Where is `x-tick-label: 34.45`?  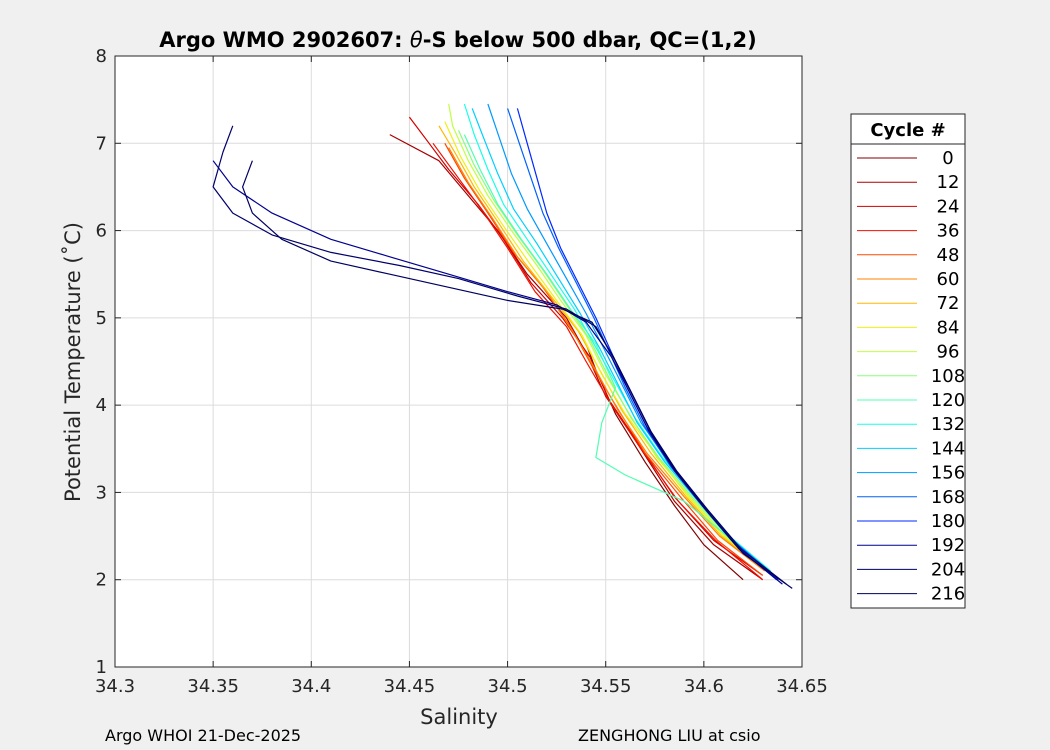
x-tick-label: 34.45 is located at coordinates (410, 686).